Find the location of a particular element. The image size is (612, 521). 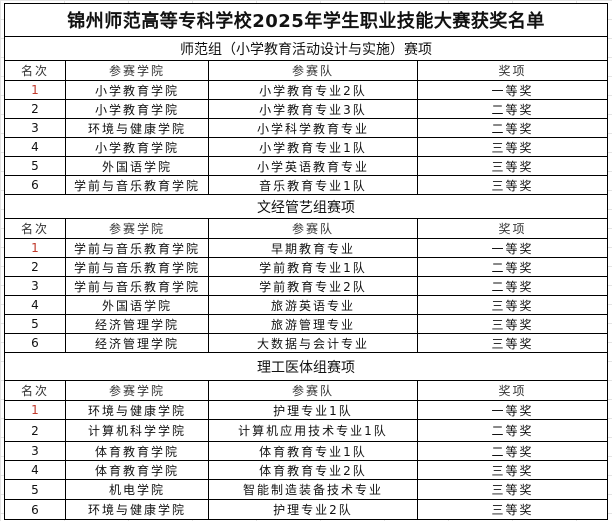

team-cell: 早期教育专业 is located at coordinates (313, 248).